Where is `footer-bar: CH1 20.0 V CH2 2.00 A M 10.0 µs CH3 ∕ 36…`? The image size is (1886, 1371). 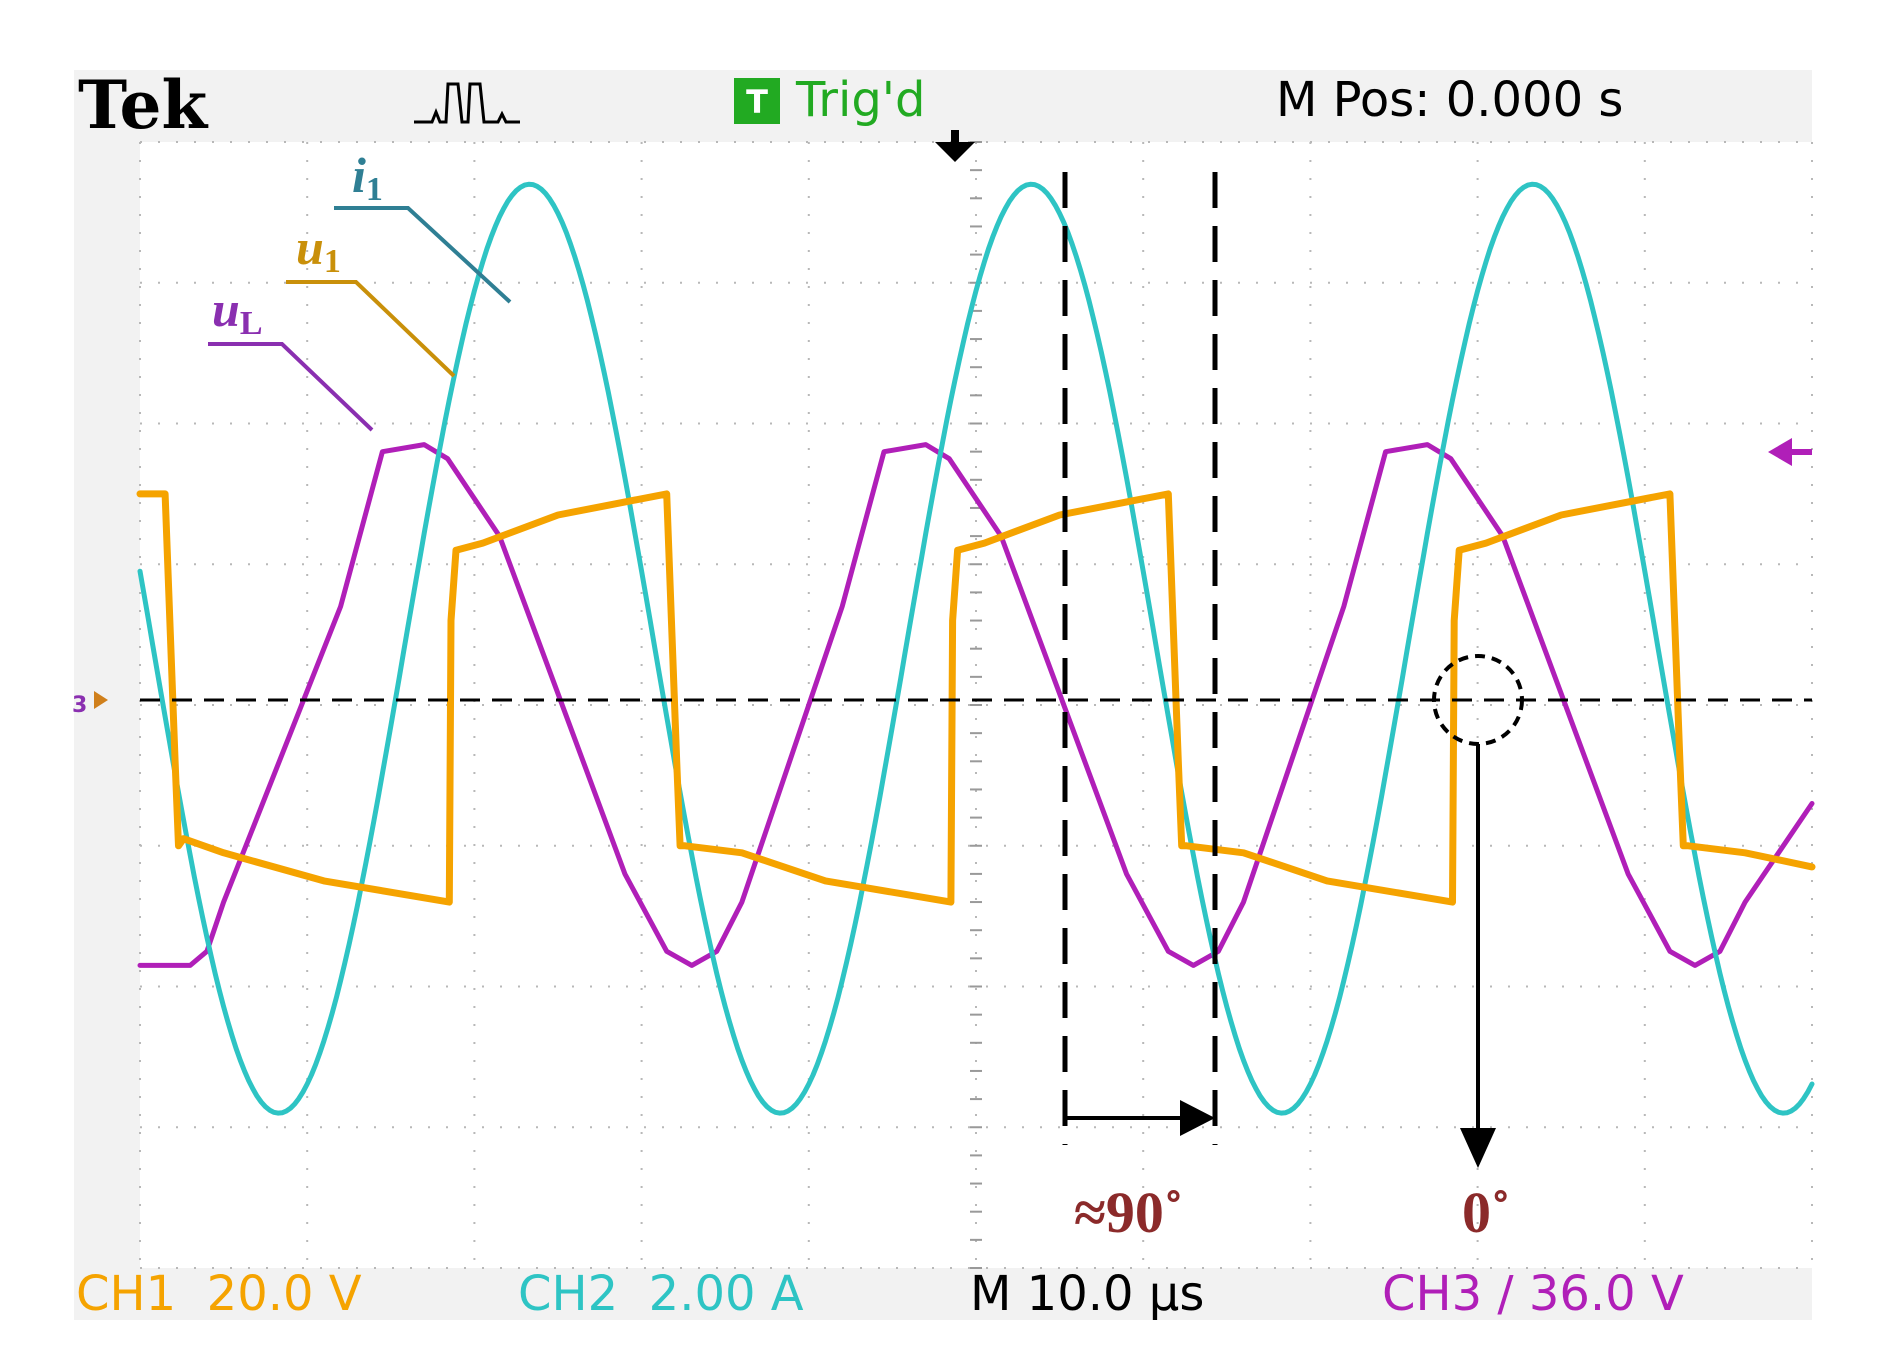
footer-bar: CH1 20.0 V CH2 2.00 A M 10.0 µs CH3 ∕ 36… is located at coordinates (880, 1294).